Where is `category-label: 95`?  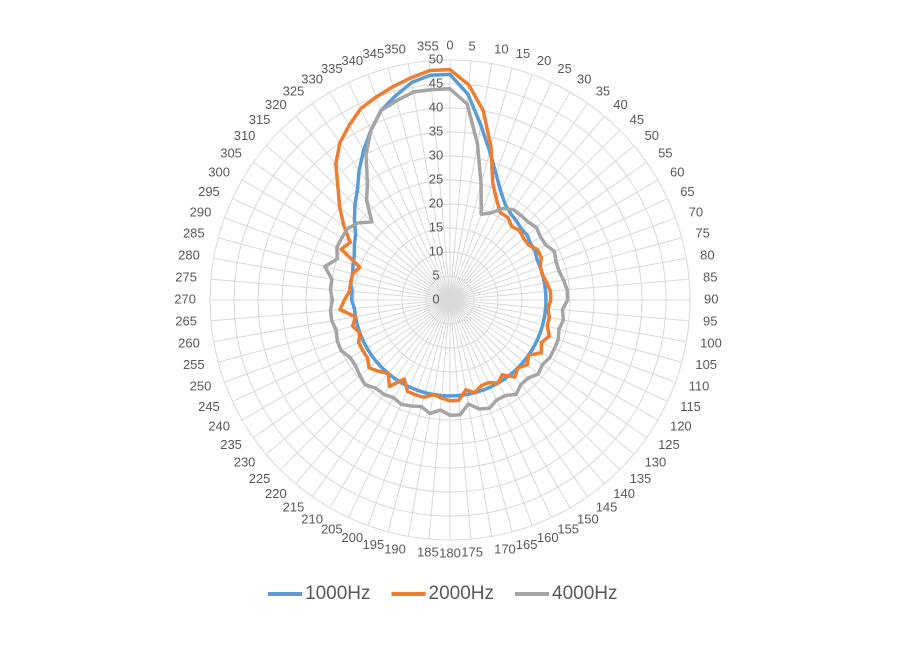
category-label: 95 is located at coordinates (710, 321).